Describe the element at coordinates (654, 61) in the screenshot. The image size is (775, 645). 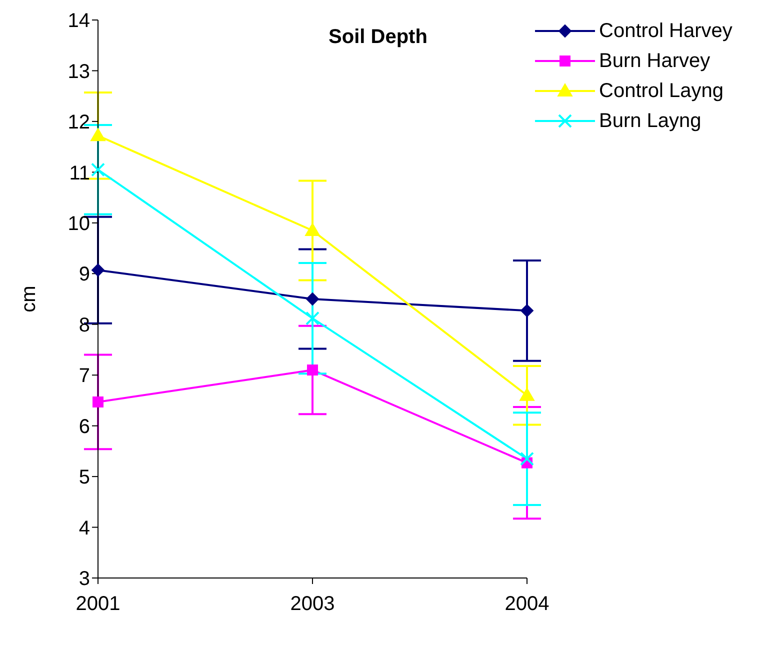
I see `legend-label: Burn Harvey` at that location.